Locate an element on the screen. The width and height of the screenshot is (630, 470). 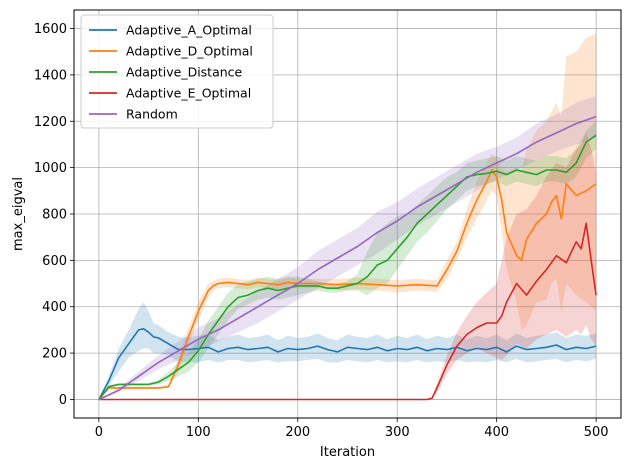
legend-box is located at coordinates (177, 71).